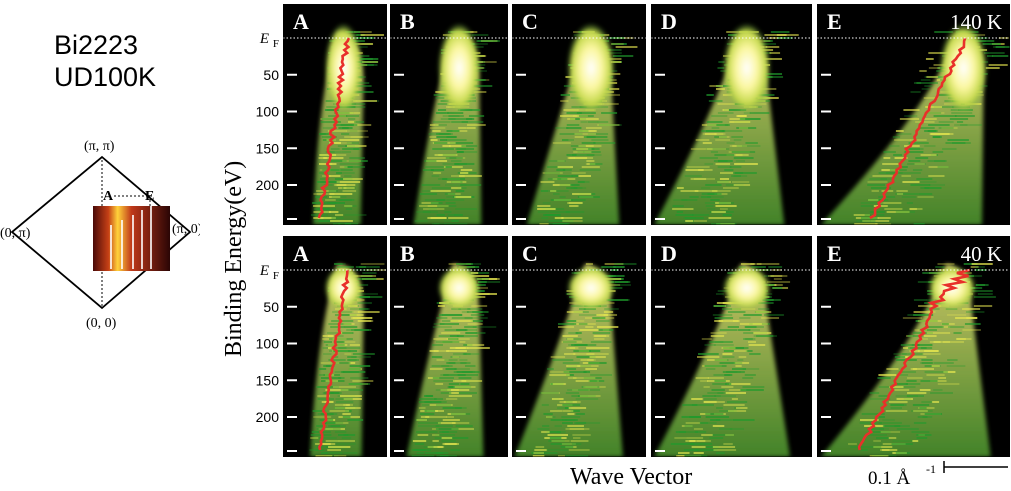 Image resolution: width=1011 pixels, height=491 pixels. Describe the element at coordinates (96, 45) in the screenshot. I see `sample-name: Bi2223` at that location.